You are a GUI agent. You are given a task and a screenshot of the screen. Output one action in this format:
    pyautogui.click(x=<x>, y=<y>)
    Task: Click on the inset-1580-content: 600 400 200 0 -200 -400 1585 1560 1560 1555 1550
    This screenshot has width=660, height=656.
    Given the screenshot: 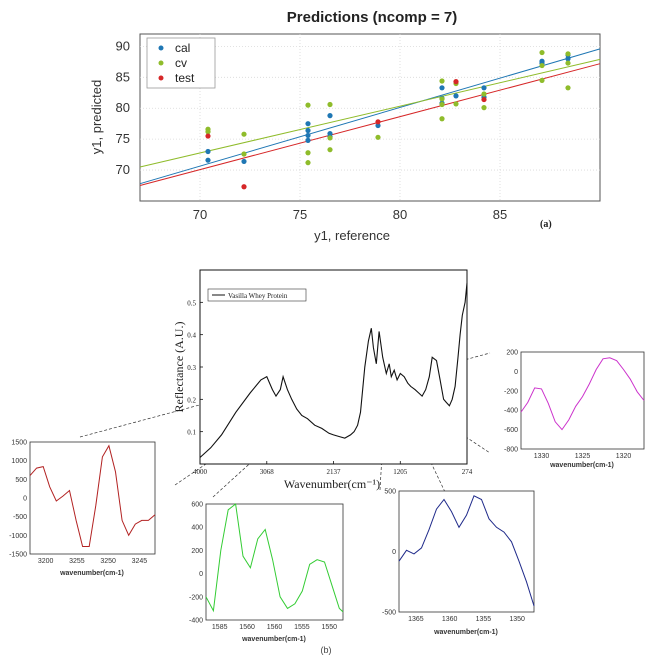 What is the action you would take?
    pyautogui.click(x=266, y=566)
    